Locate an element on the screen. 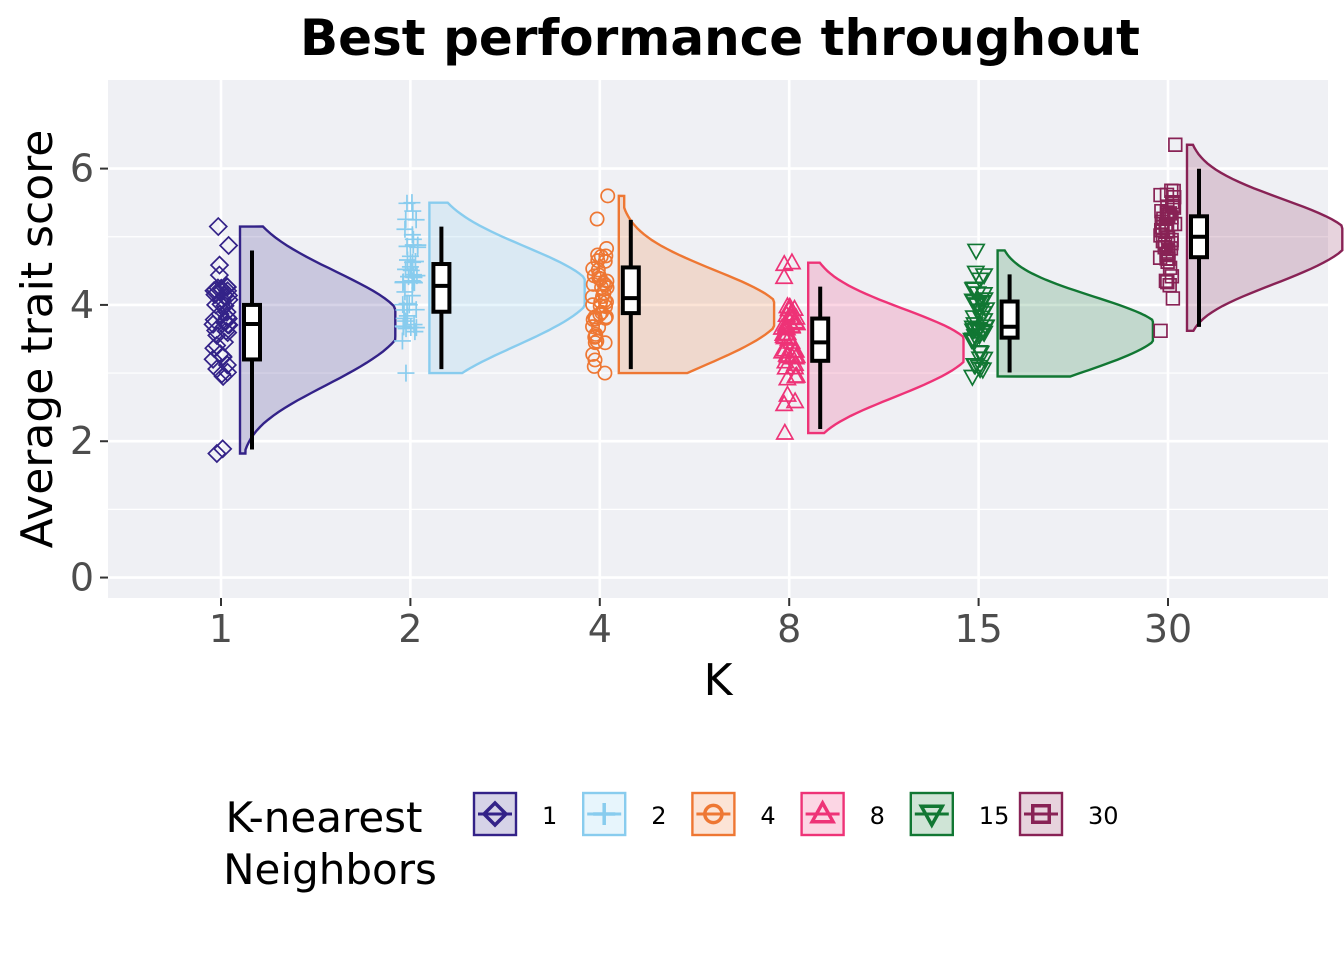 The image size is (1344, 960). y-axis-title: Average trait score is located at coordinates (37, 339).